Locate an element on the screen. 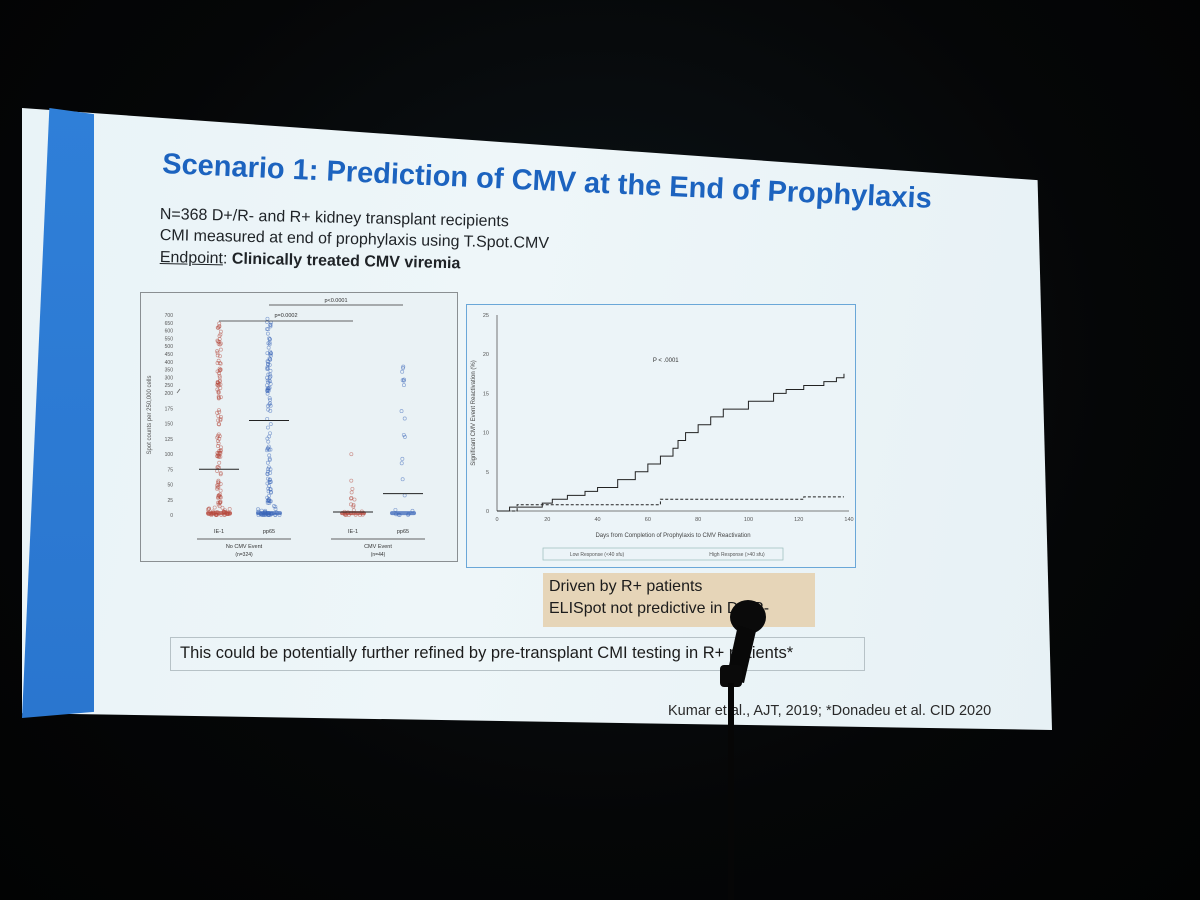  scatter-y-tick: 150 is located at coordinates (169, 425).